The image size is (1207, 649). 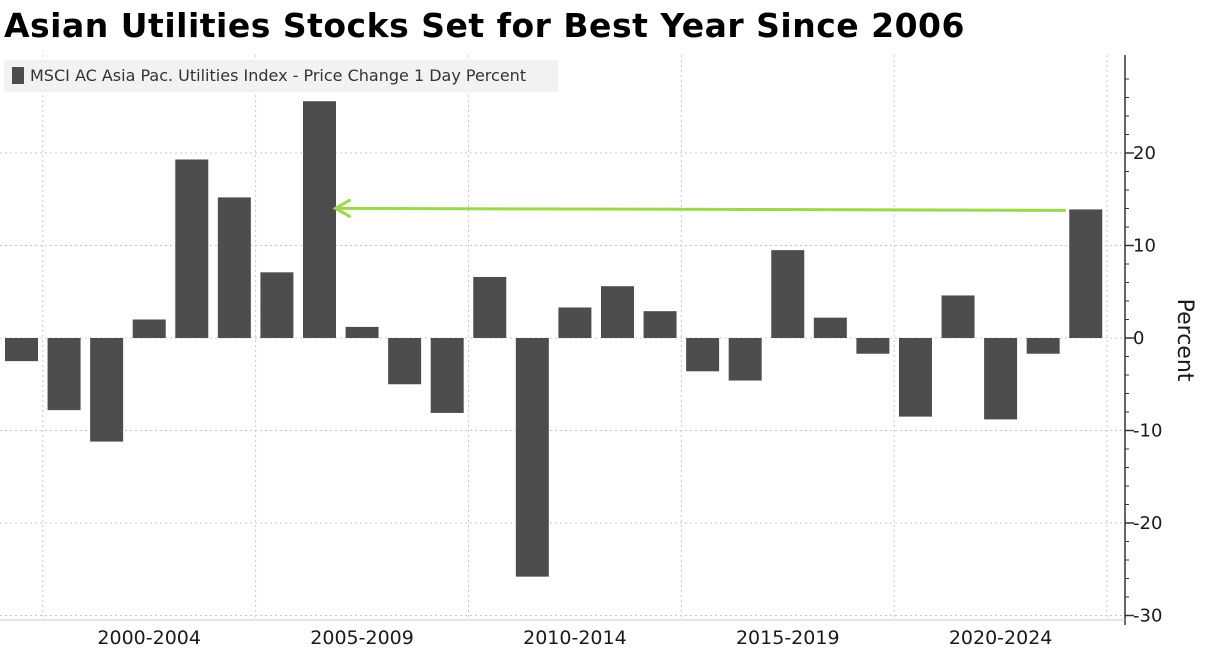 I want to click on bar-2006, so click(x=319, y=219).